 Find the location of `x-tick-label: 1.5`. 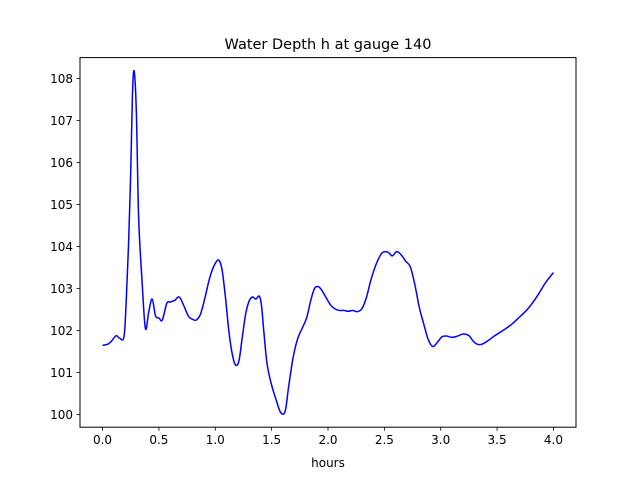

x-tick-label: 1.5 is located at coordinates (271, 440).